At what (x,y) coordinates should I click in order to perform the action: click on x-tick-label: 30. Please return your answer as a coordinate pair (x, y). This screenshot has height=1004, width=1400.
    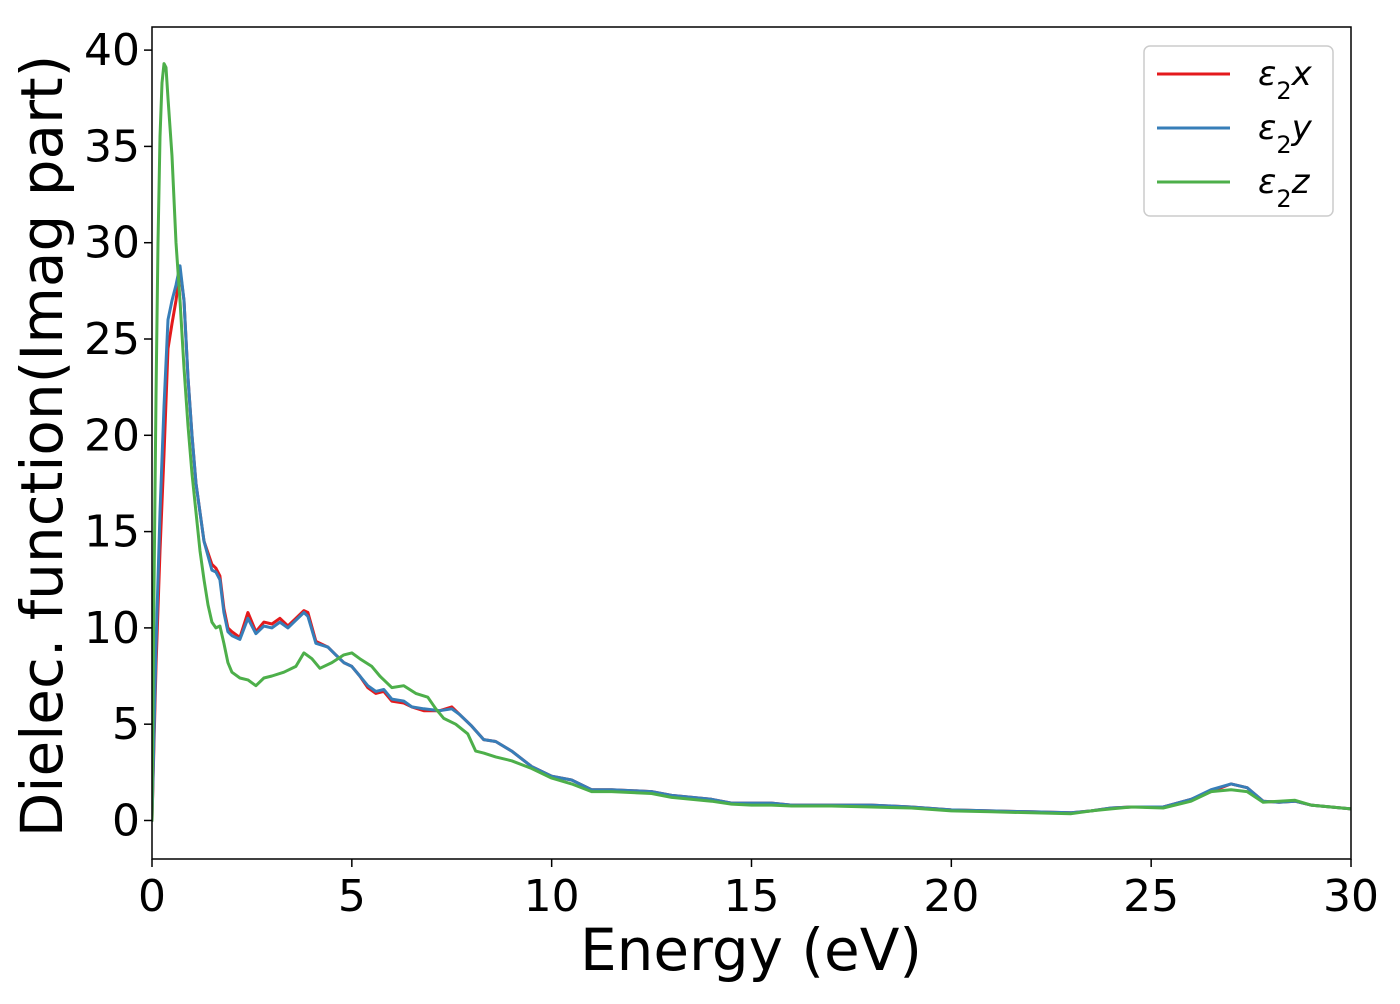
    Looking at the image, I should click on (1351, 896).